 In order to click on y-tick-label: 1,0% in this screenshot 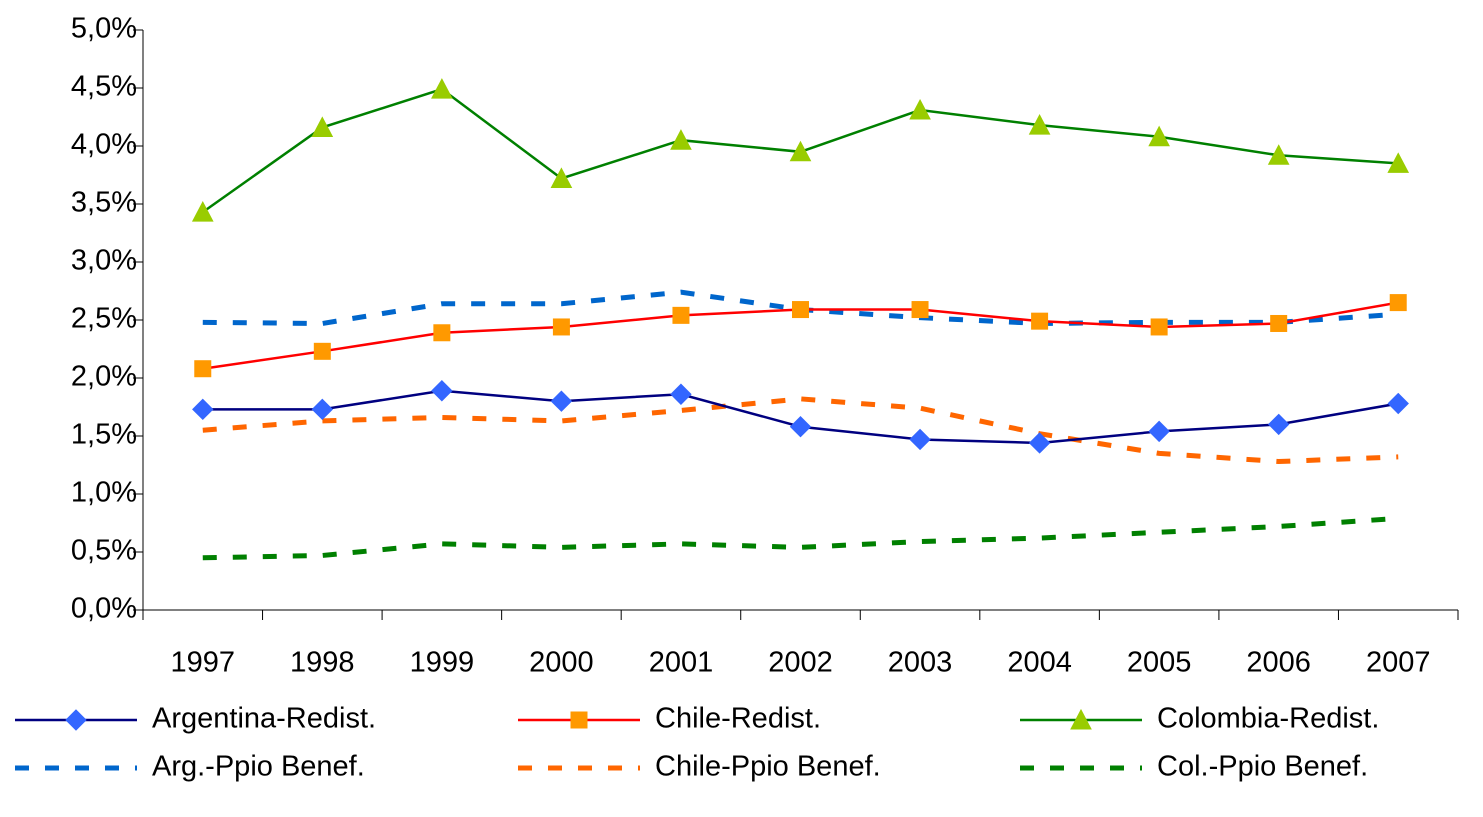, I will do `click(104, 493)`.